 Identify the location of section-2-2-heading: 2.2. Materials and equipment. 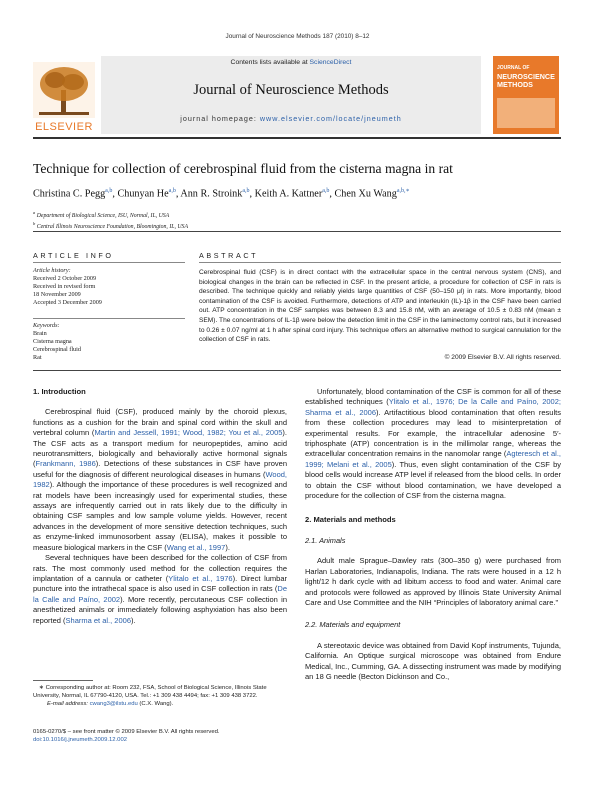
(353, 625).